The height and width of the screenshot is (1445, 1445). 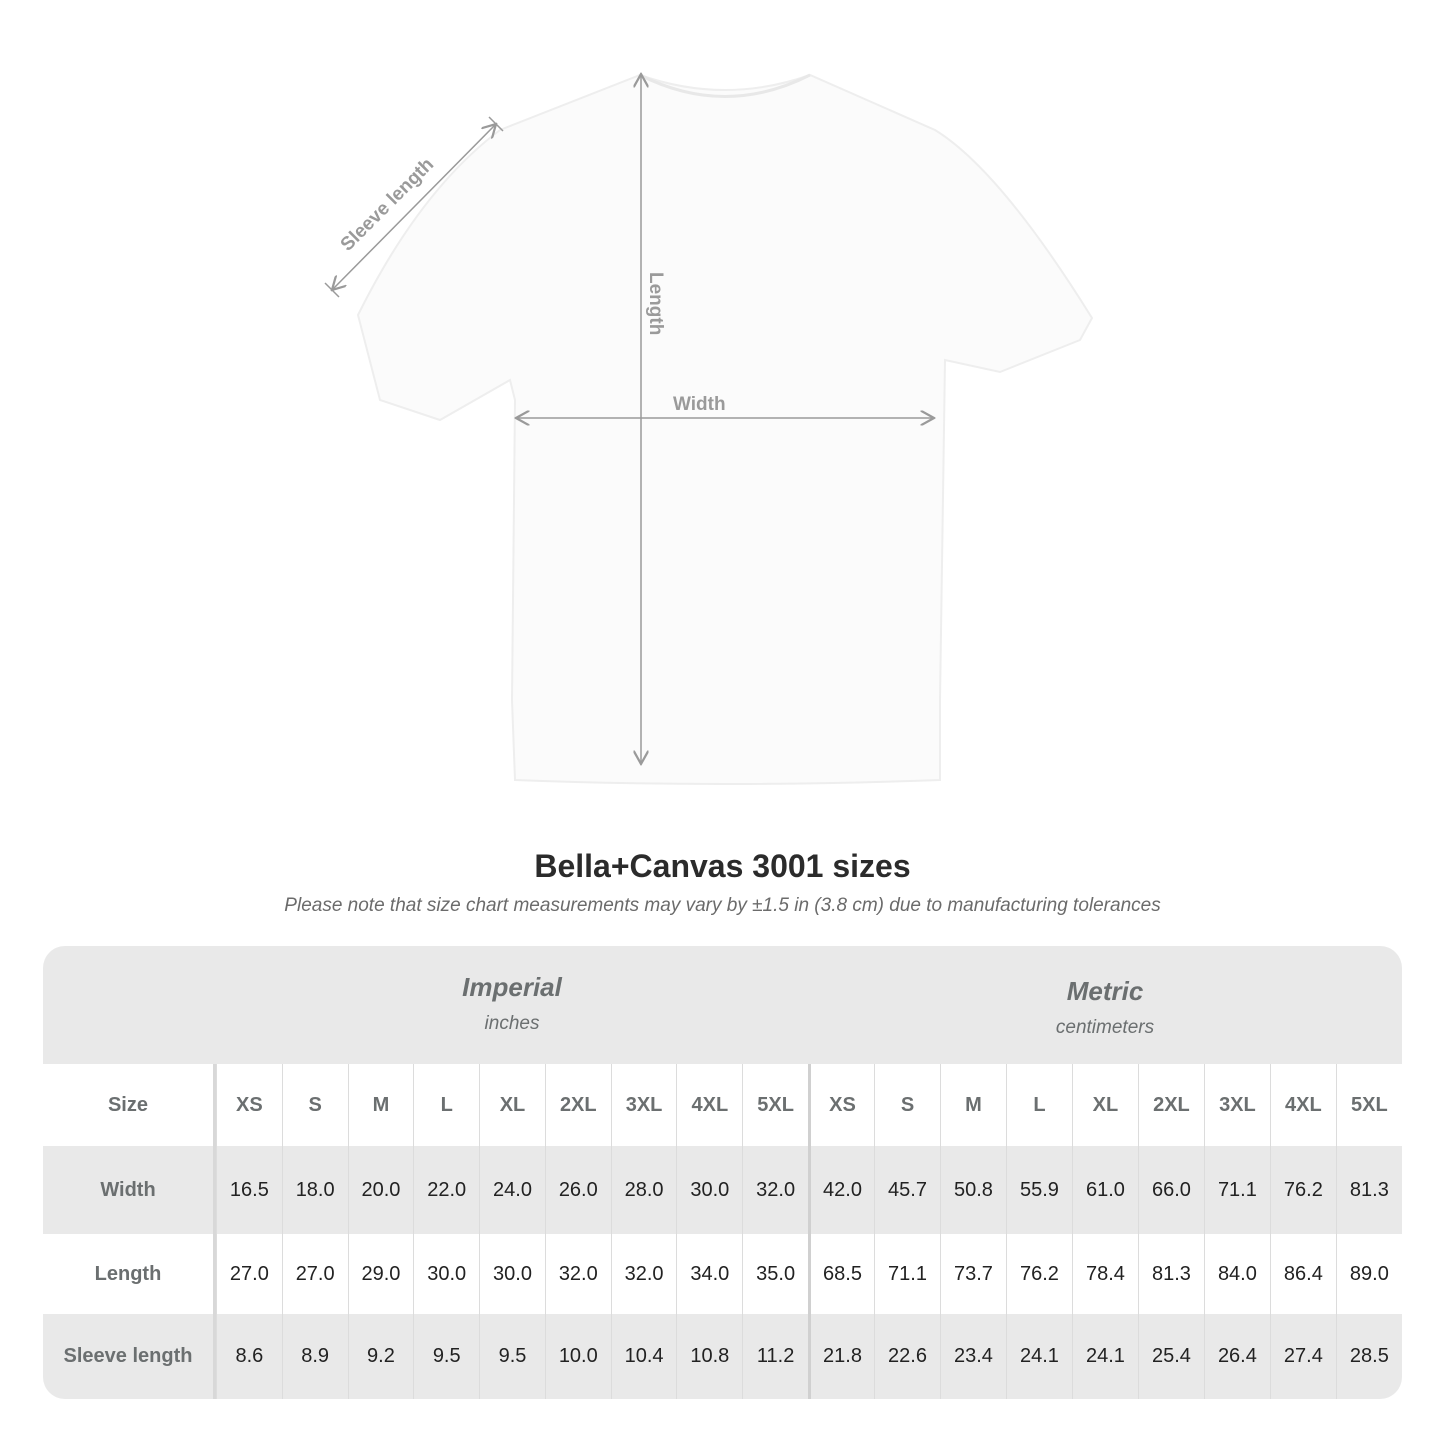 What do you see at coordinates (512, 1003) in the screenshot?
I see `imperial-header: Imperial inches` at bounding box center [512, 1003].